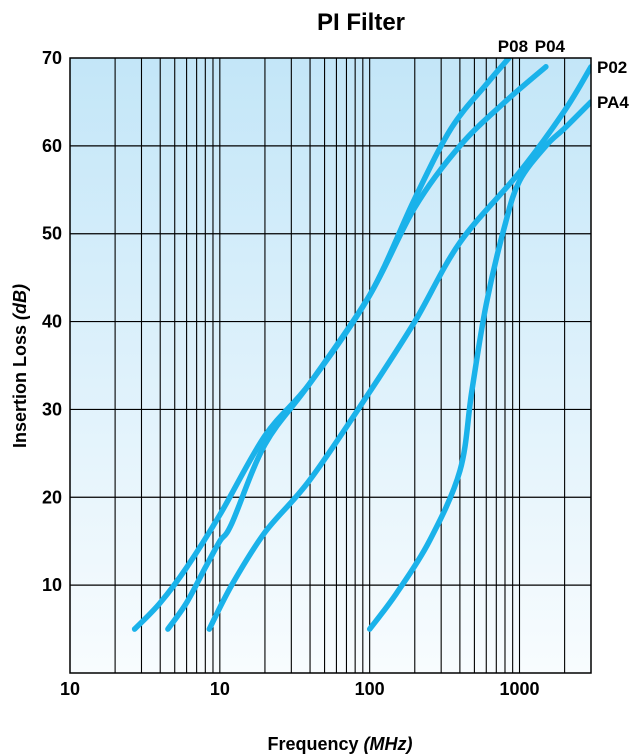 The image size is (642, 755). What do you see at coordinates (564, 74) in the screenshot?
I see `series-labels: P08 P04 P02 PA4` at bounding box center [564, 74].